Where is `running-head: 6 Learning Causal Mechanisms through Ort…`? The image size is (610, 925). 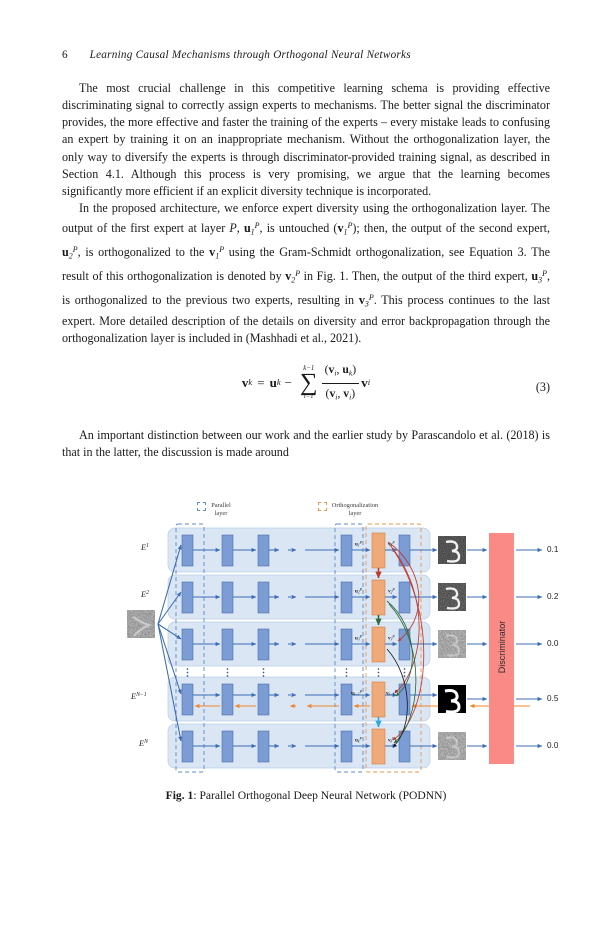
running-head: 6 Learning Causal Mechanisms through Ort… is located at coordinates (306, 55).